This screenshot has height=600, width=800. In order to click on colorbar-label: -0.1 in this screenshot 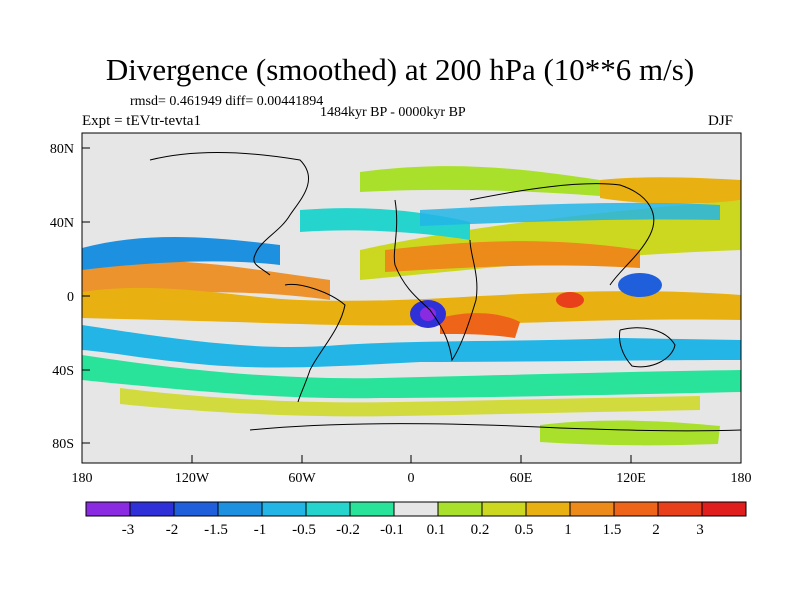, I will do `click(392, 530)`.